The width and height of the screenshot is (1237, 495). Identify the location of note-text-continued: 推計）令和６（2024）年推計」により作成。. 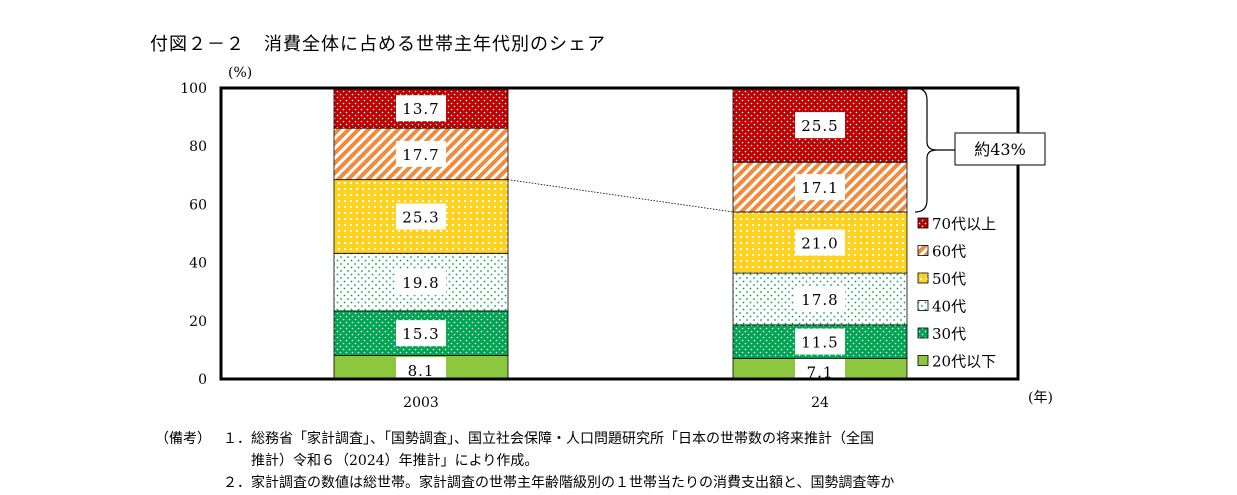
(395, 461).